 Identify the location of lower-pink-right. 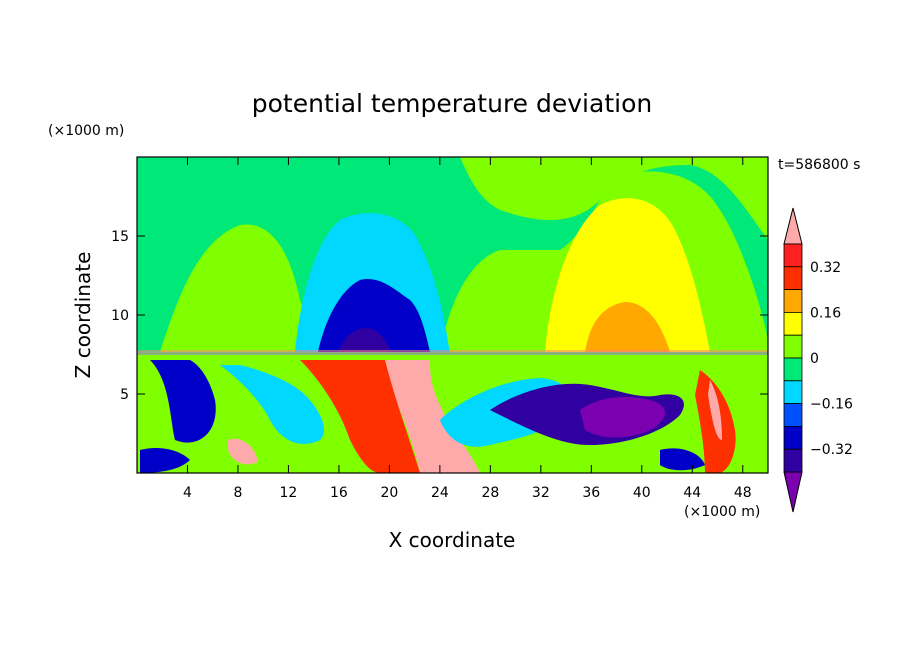
(715, 410).